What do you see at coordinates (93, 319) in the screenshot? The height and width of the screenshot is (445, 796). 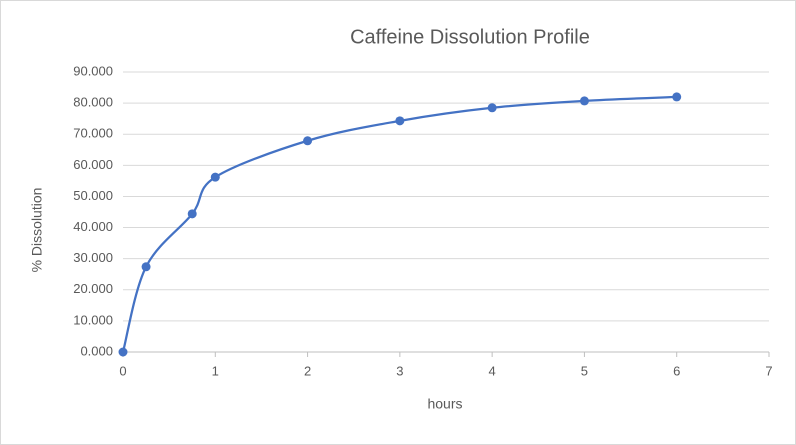 I see `y-tick-label: 10.000` at bounding box center [93, 319].